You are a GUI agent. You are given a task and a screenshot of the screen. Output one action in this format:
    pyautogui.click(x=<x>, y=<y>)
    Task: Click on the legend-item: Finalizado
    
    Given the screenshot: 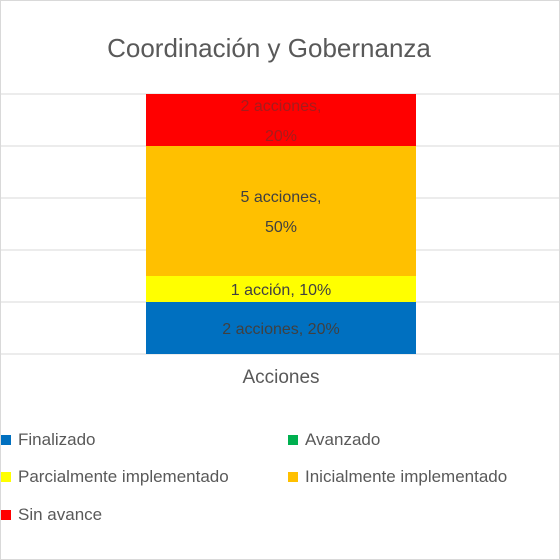 What is the action you would take?
    pyautogui.click(x=48, y=440)
    